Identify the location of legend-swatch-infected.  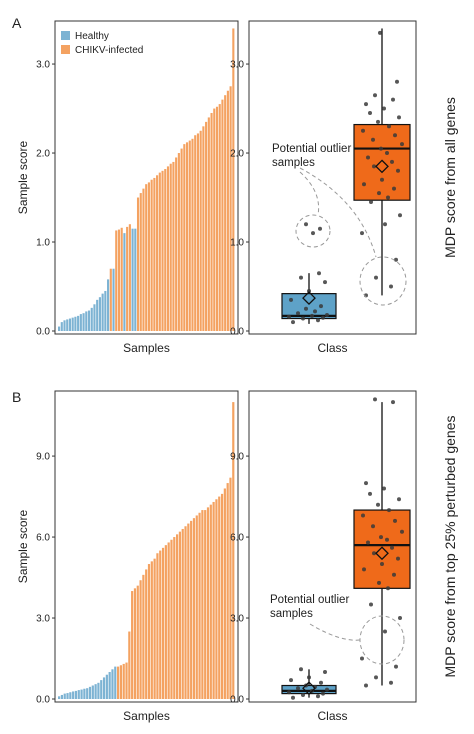
(65, 49).